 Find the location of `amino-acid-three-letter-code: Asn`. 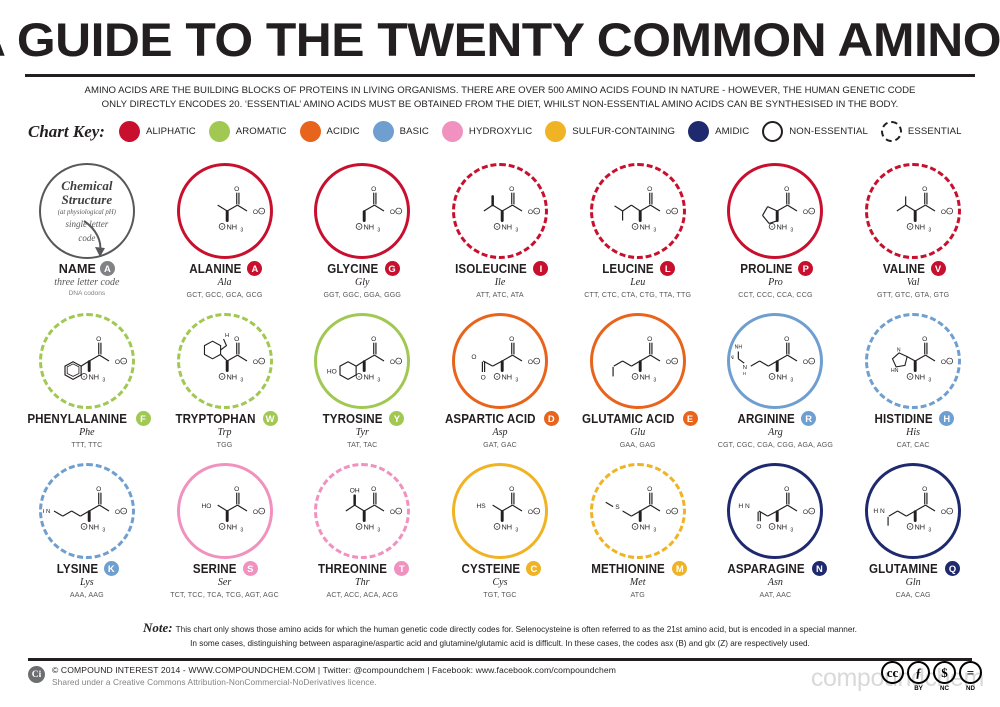

amino-acid-three-letter-code: Asn is located at coordinates (775, 582).